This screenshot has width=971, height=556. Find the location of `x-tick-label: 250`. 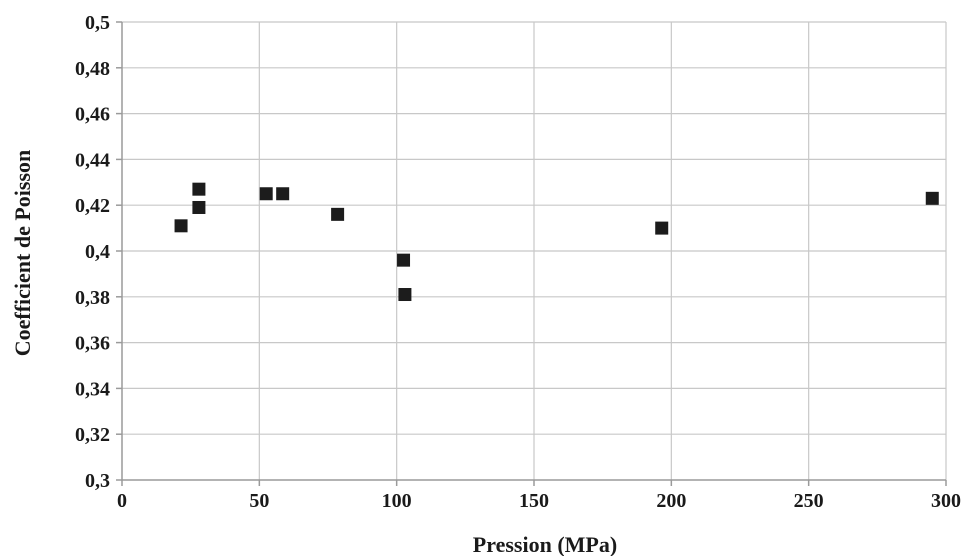

x-tick-label: 250 is located at coordinates (809, 501).